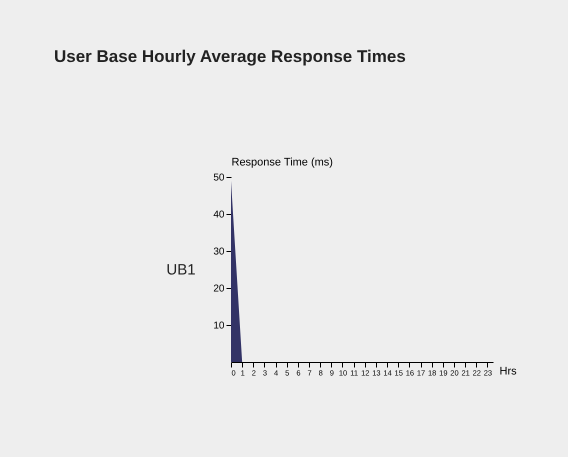  Describe the element at coordinates (282, 162) in the screenshot. I see `y-axis-title: Response Time (ms)` at that location.